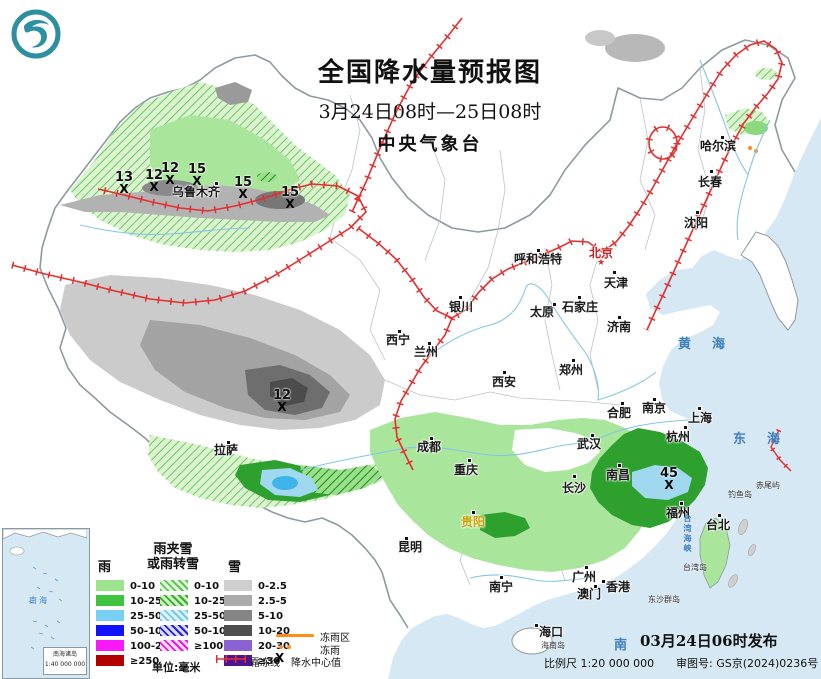  What do you see at coordinates (335, 638) in the screenshot?
I see `freezing-zone-label: 冻雨区` at bounding box center [335, 638].